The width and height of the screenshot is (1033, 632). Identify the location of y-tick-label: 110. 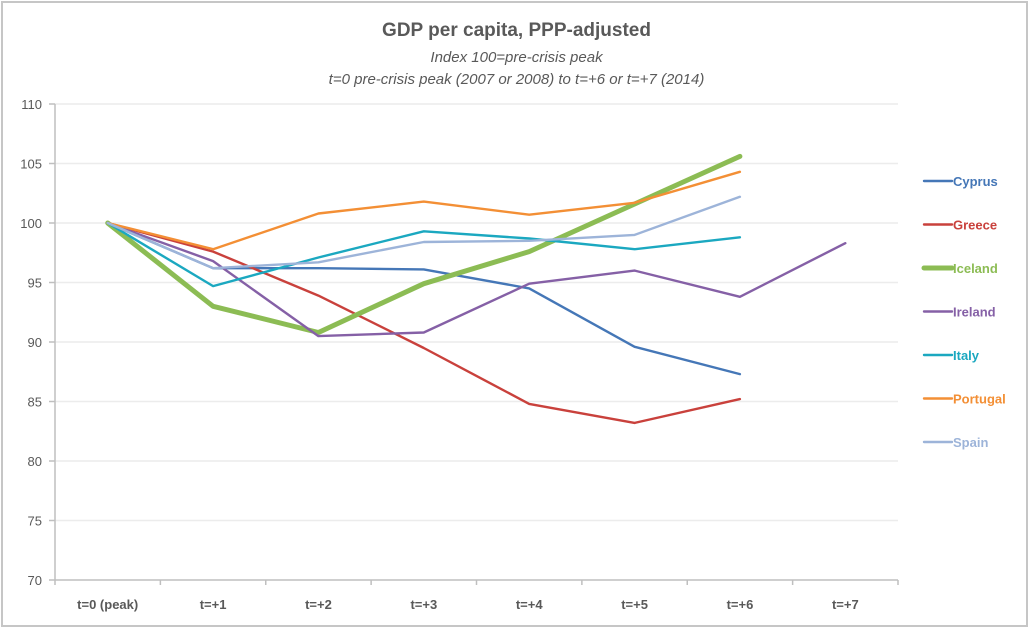
(31, 104).